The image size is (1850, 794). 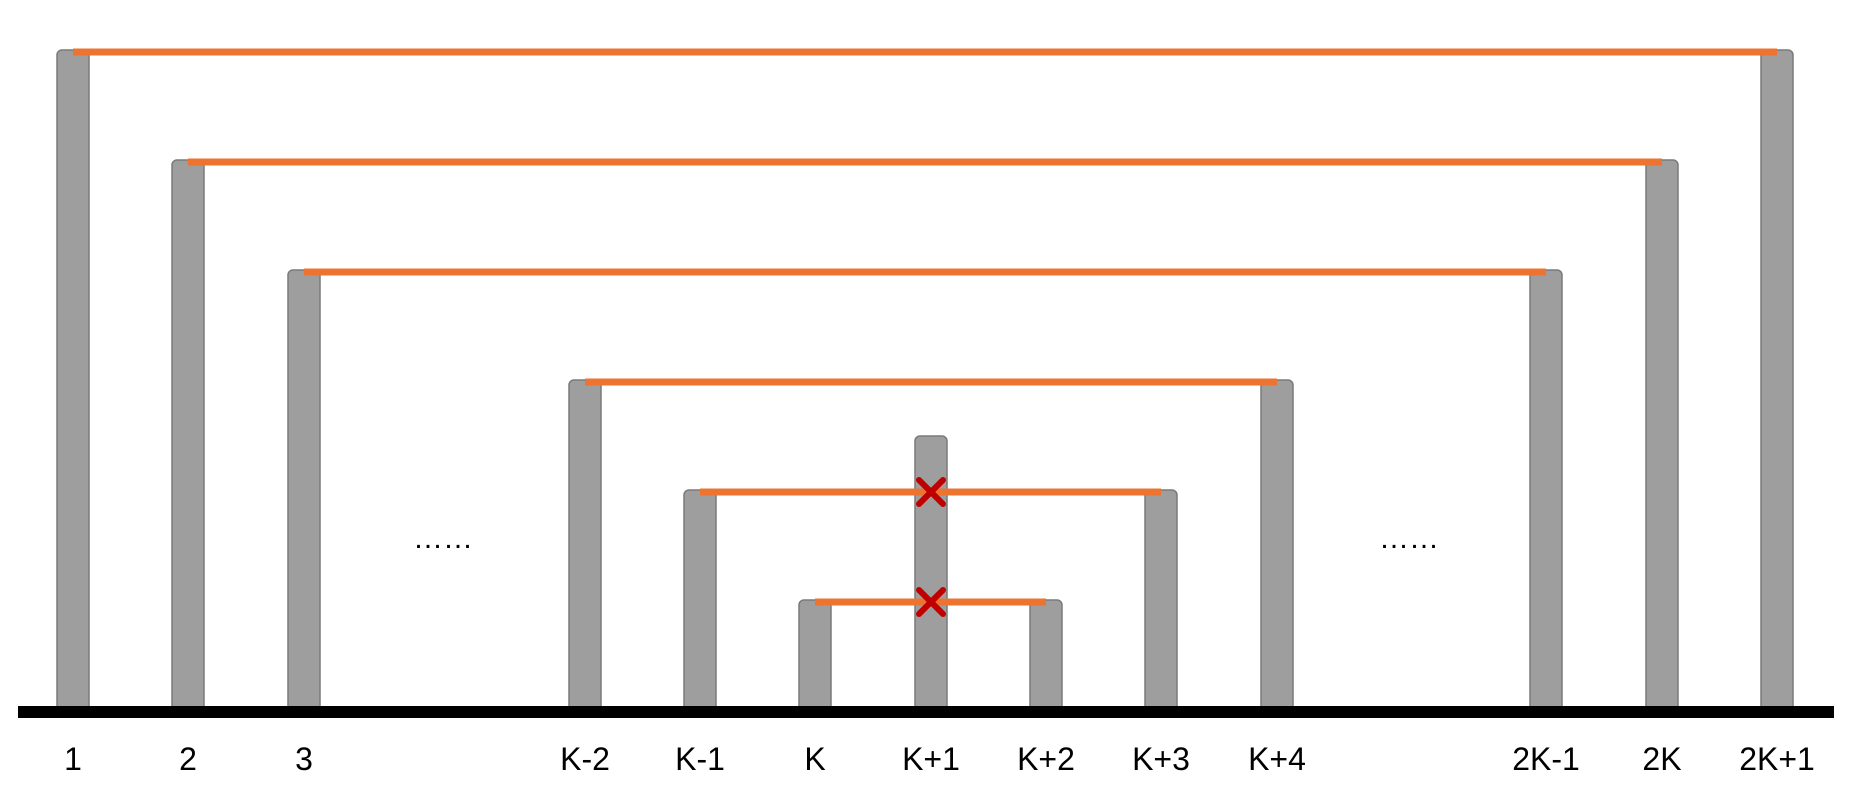 What do you see at coordinates (1161, 759) in the screenshot?
I see `pillar-label-kplus3: K+3` at bounding box center [1161, 759].